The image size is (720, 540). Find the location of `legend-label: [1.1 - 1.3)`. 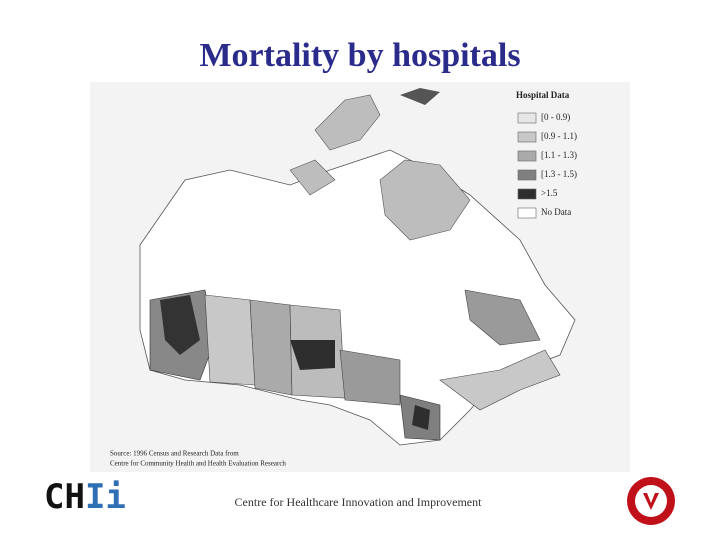

legend-label: [1.1 - 1.3) is located at coordinates (559, 155).